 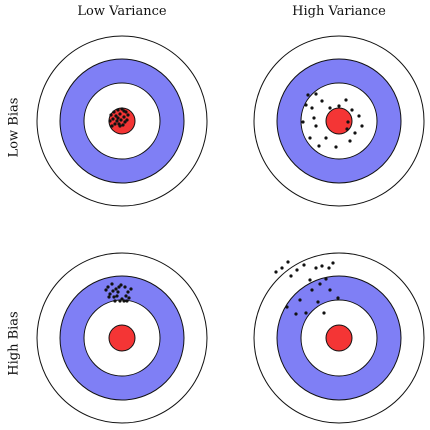 I want to click on column-label-high-variance: High Variance, so click(x=339, y=11).